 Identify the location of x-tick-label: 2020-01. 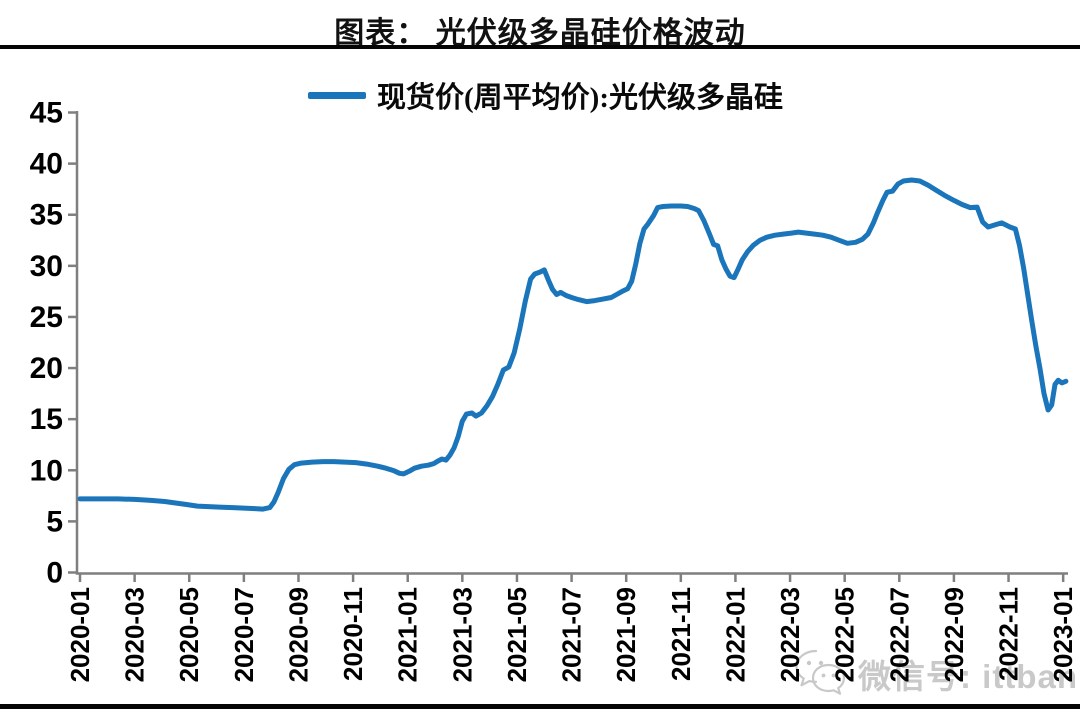
(80, 634).